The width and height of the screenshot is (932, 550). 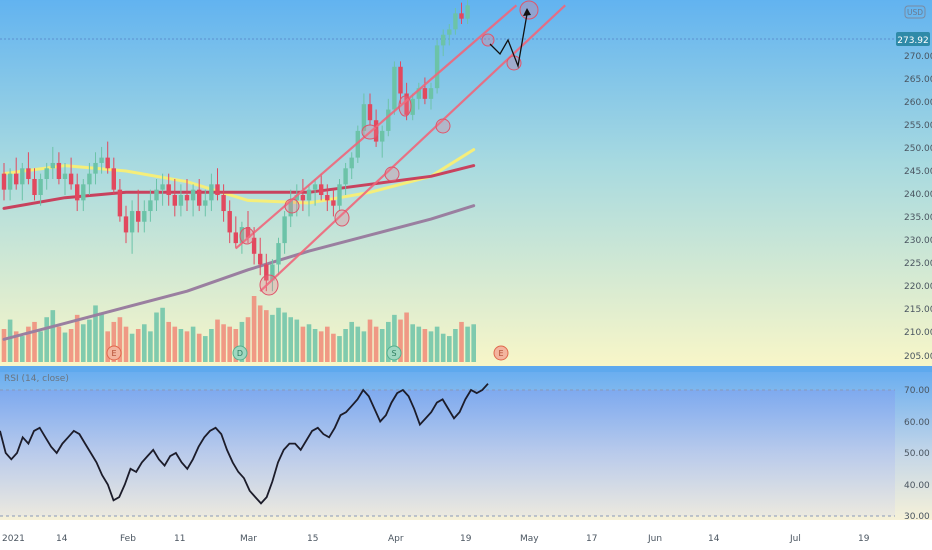 I want to click on projection-target-high, so click(x=529, y=10).